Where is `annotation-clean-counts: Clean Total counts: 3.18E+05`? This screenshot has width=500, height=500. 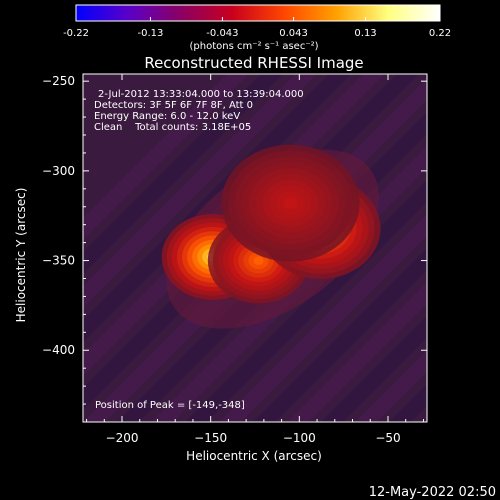
annotation-clean-counts: Clean Total counts: 3.18E+05 is located at coordinates (172, 127).